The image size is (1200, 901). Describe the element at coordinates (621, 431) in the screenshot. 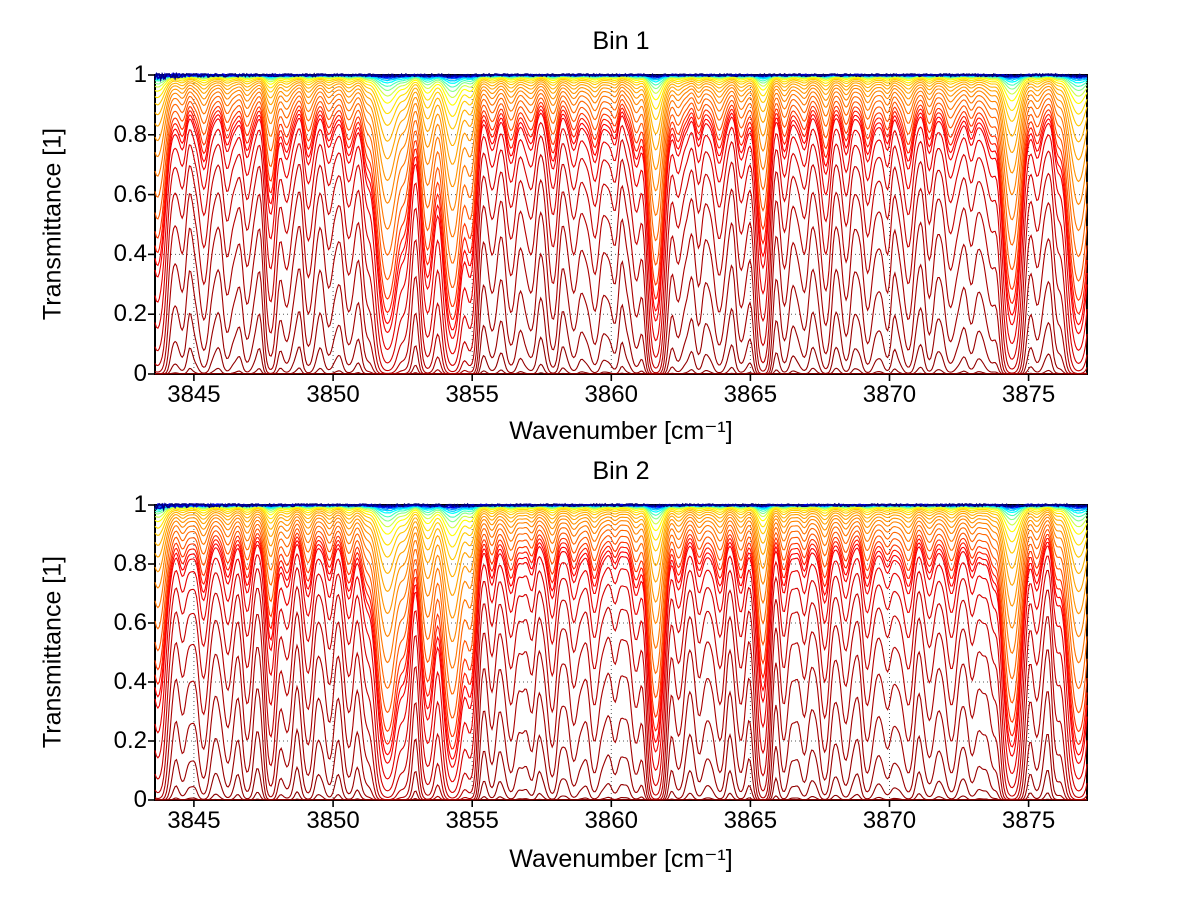

I see `plot1-x-axis-label: Wavenumber [cm⁻¹]` at that location.